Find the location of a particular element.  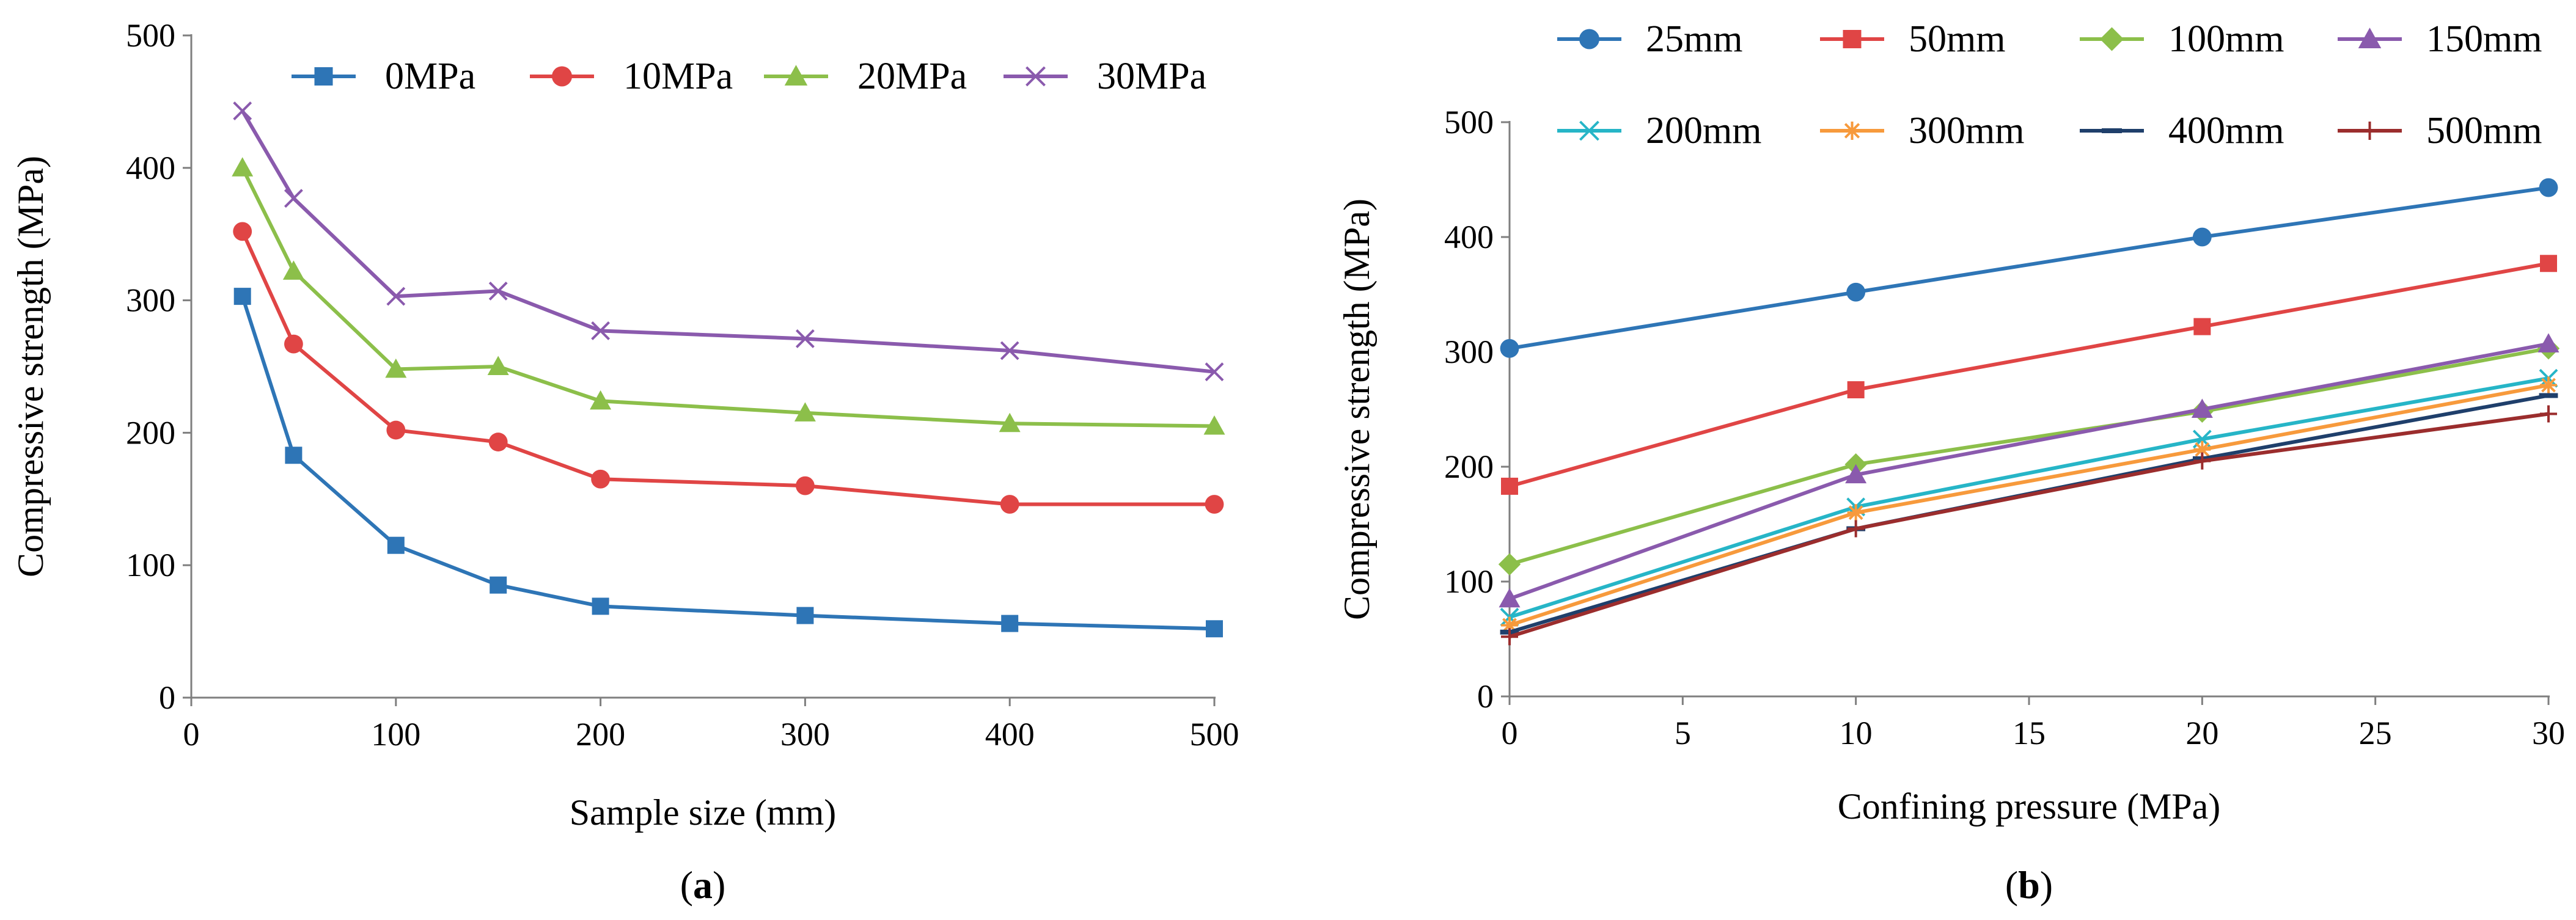

x-axis-label: Sample size (mm) is located at coordinates (703, 812).